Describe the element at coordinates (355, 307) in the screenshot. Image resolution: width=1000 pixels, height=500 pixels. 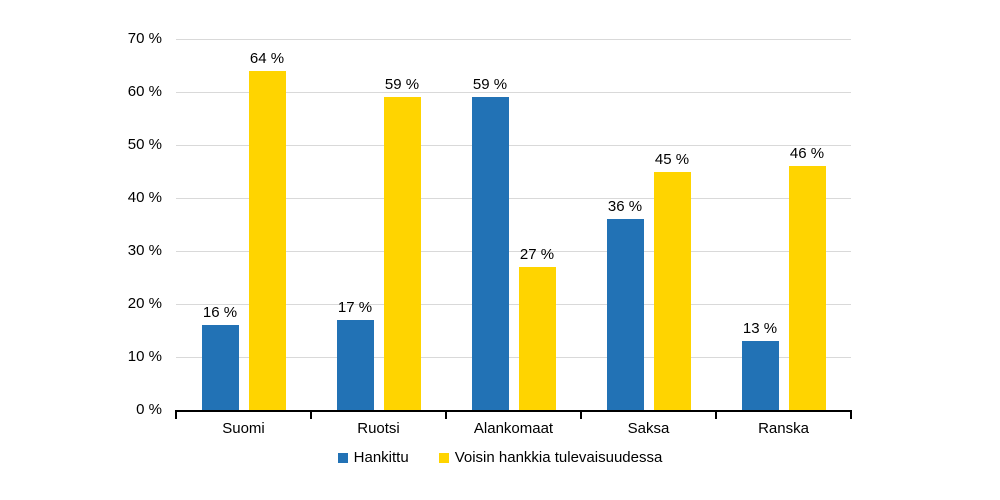
I see `bar-value-label: 17 %` at that location.